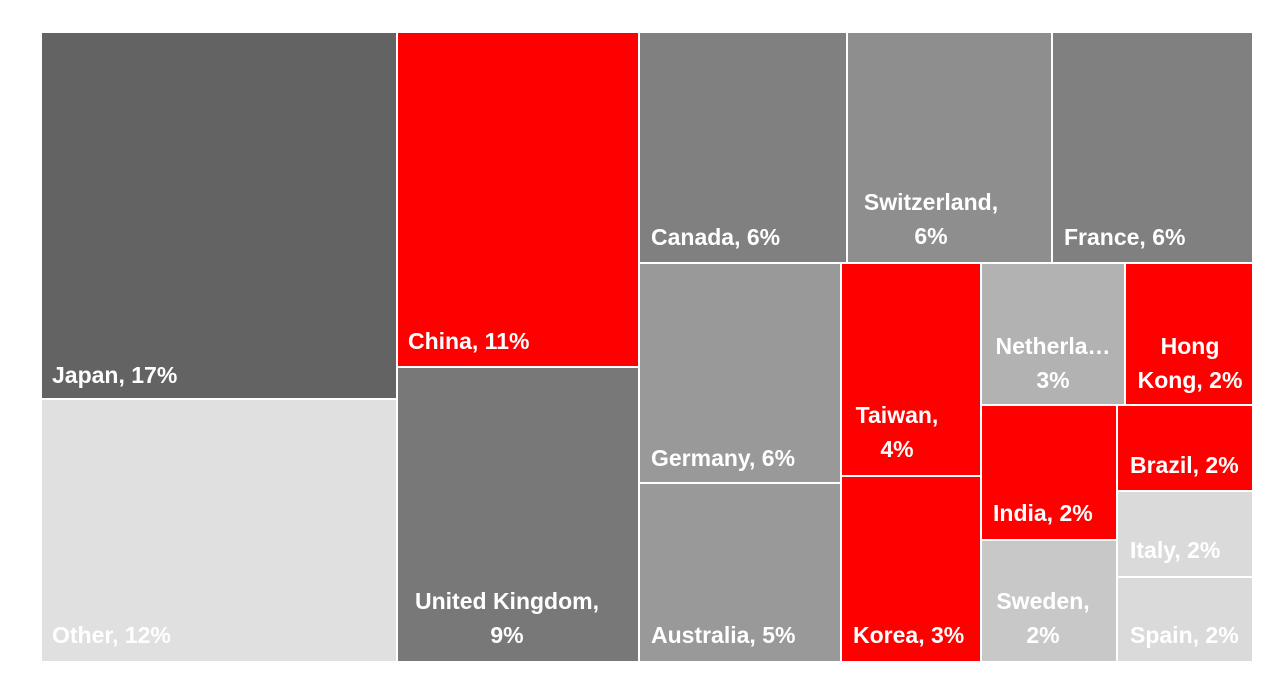 This screenshot has width=1266, height=692. Describe the element at coordinates (1043, 513) in the screenshot. I see `treemap-label-india: India, 2%` at that location.